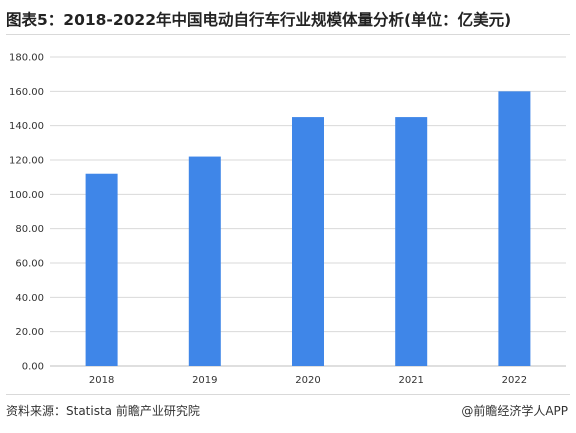  Describe the element at coordinates (204, 261) in the screenshot. I see `bar-2019` at that location.